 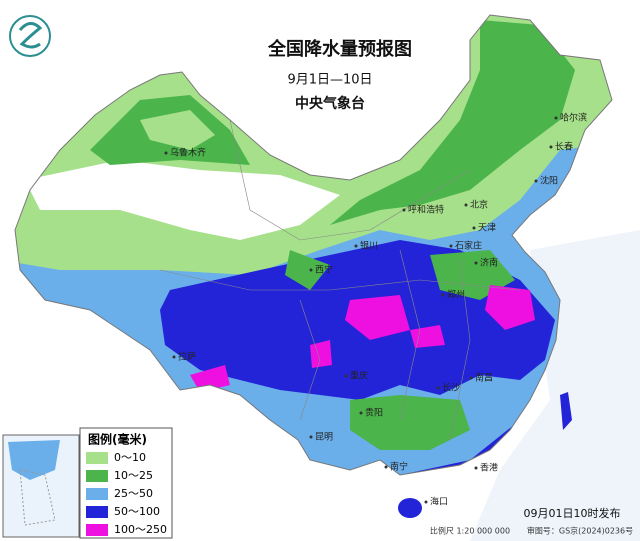 I want to click on issued-time: 09月01日10时发布, so click(x=572, y=513).